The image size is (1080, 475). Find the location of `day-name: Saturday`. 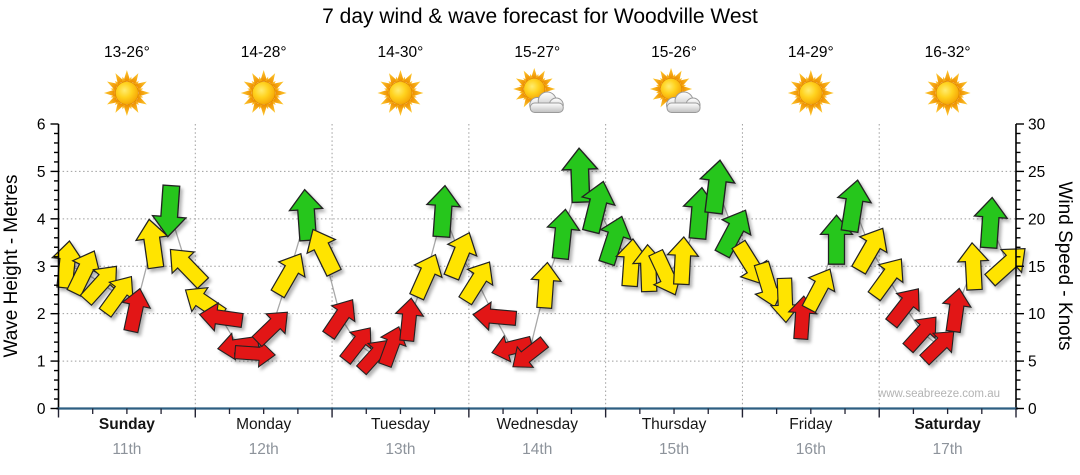

day-name: Saturday is located at coordinates (947, 424).